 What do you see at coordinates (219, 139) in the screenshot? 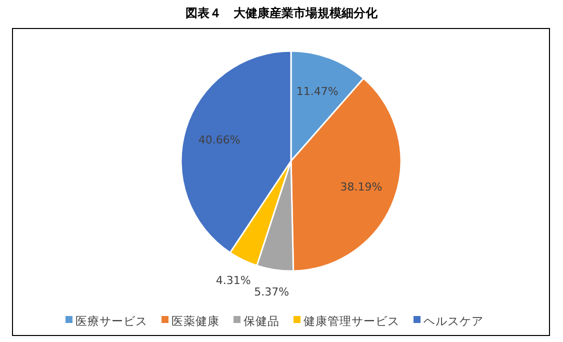
I see `data-label: 40.66%` at bounding box center [219, 139].